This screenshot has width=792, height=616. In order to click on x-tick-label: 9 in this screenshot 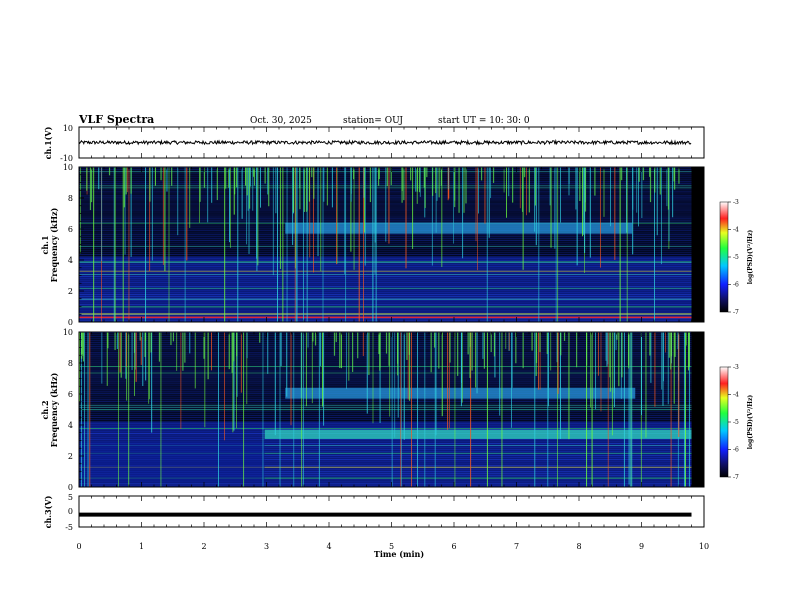, I will do `click(641, 546)`.